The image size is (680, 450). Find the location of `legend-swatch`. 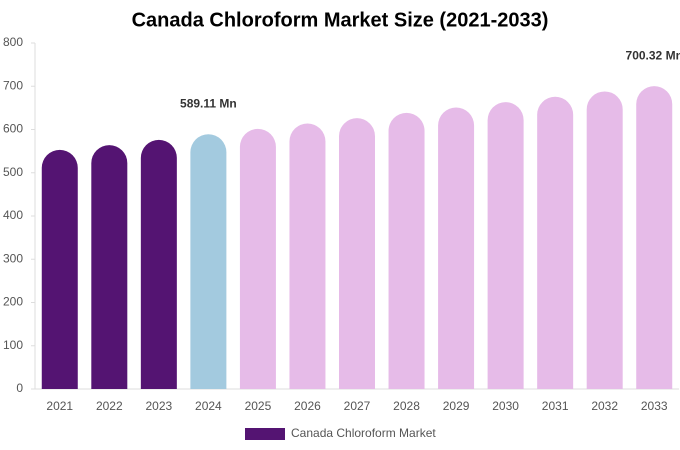

legend-swatch is located at coordinates (265, 434).